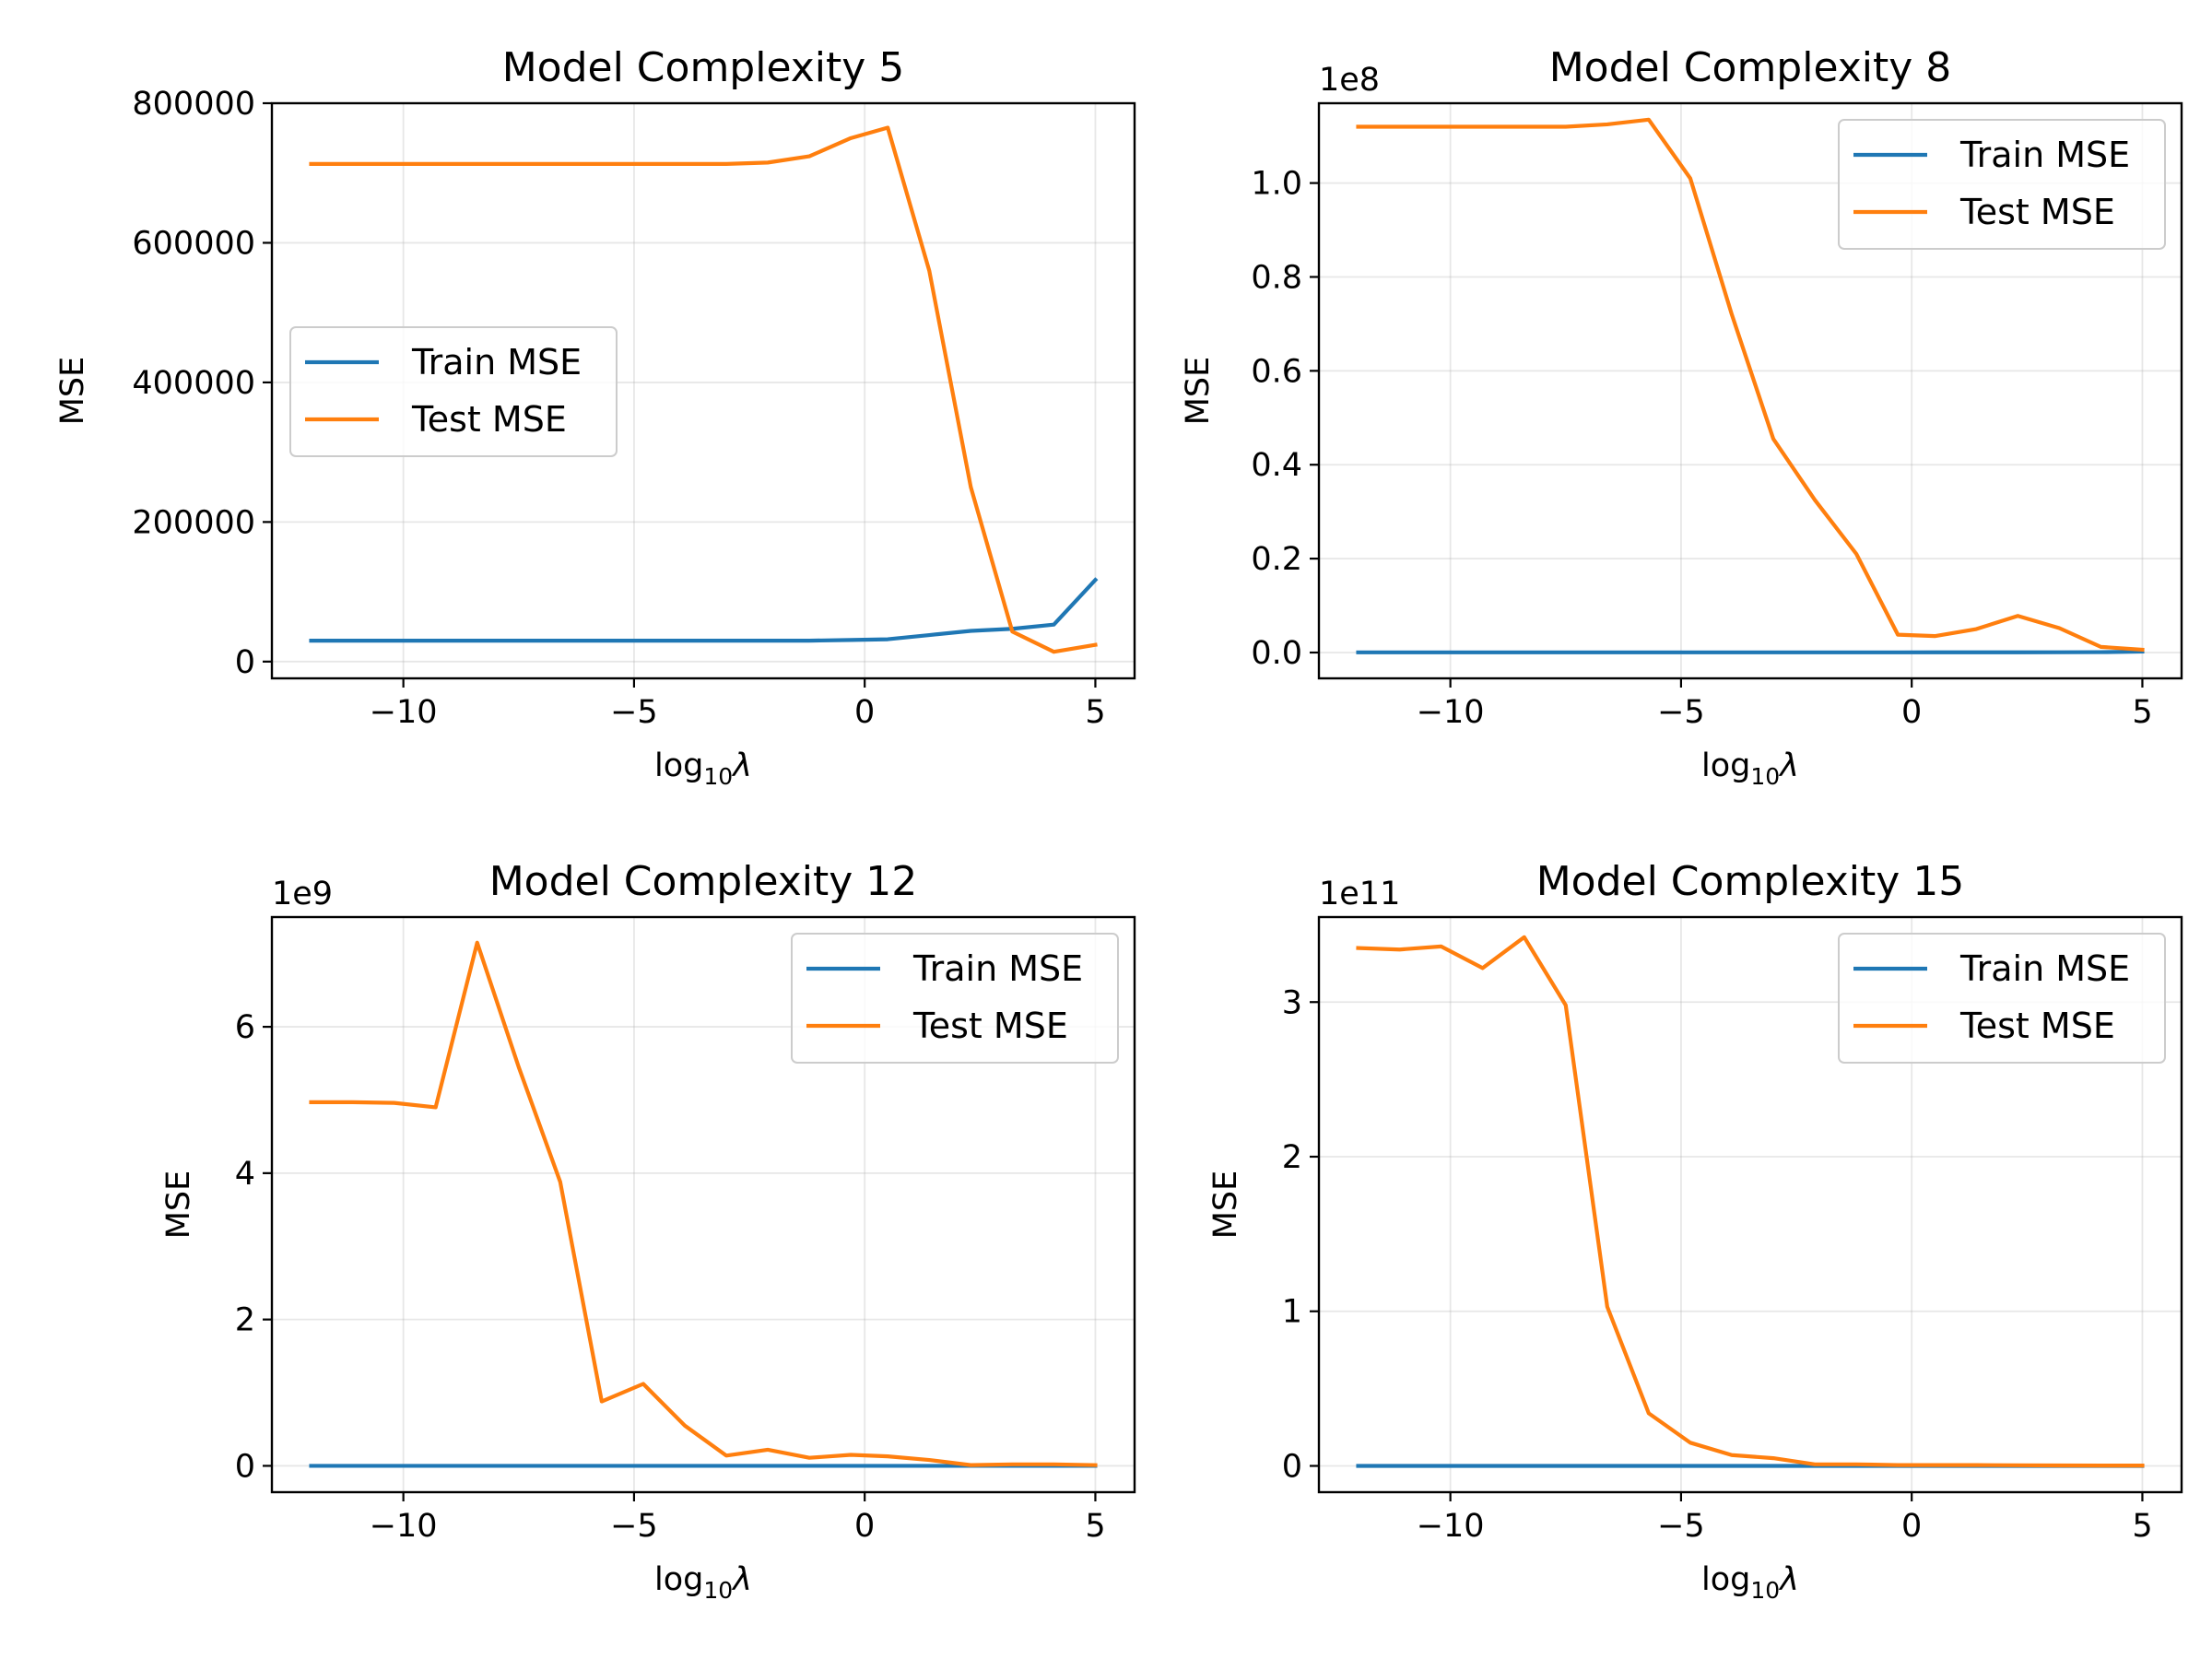 This screenshot has height=1659, width=2212. What do you see at coordinates (703, 67) in the screenshot?
I see `chart-title: Model Complexity 5` at bounding box center [703, 67].